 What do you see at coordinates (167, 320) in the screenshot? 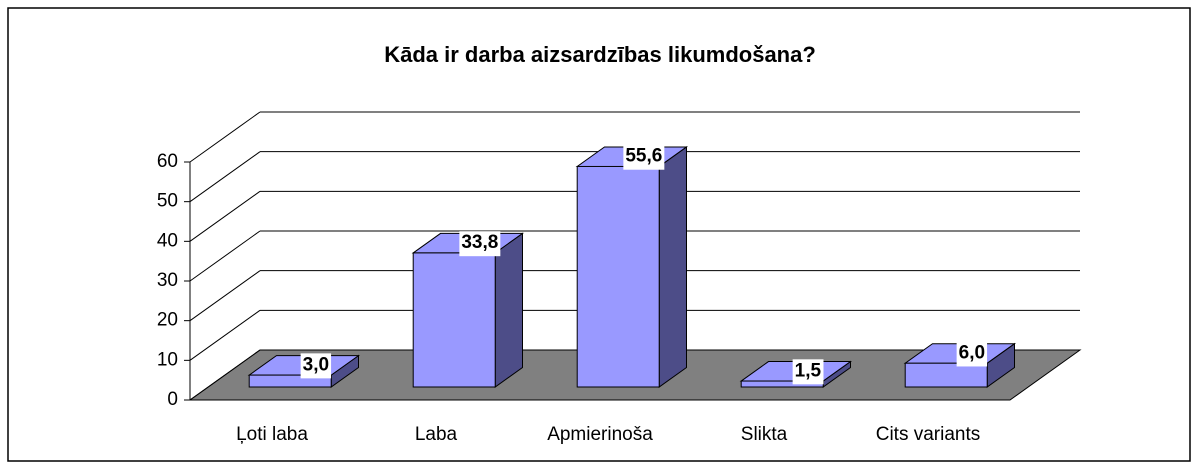
I see `y-tick-label: 20` at bounding box center [167, 320].